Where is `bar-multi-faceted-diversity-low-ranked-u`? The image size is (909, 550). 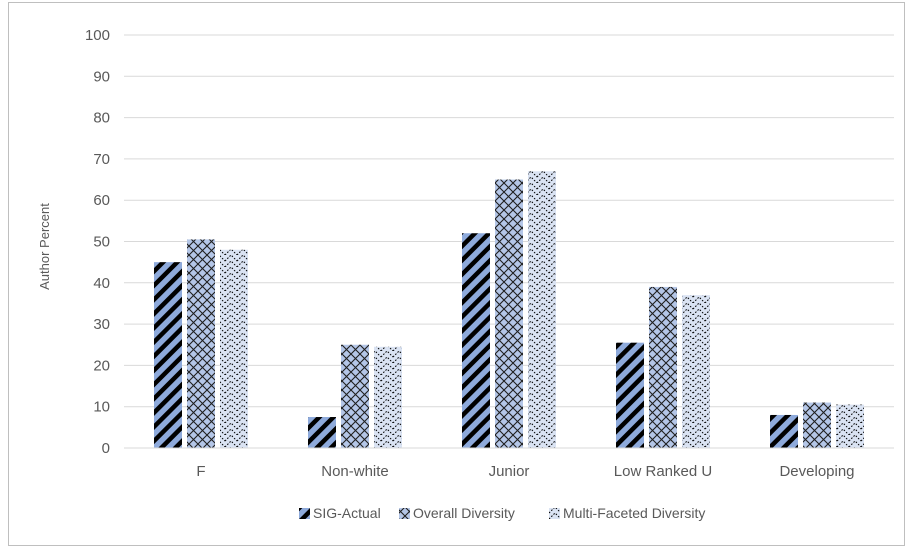 bar-multi-faceted-diversity-low-ranked-u is located at coordinates (696, 371).